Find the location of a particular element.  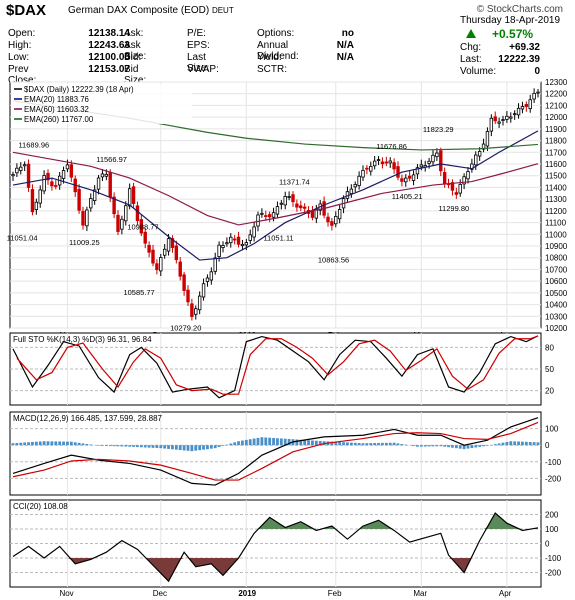

quote-label: SCTR: is located at coordinates (272, 69).